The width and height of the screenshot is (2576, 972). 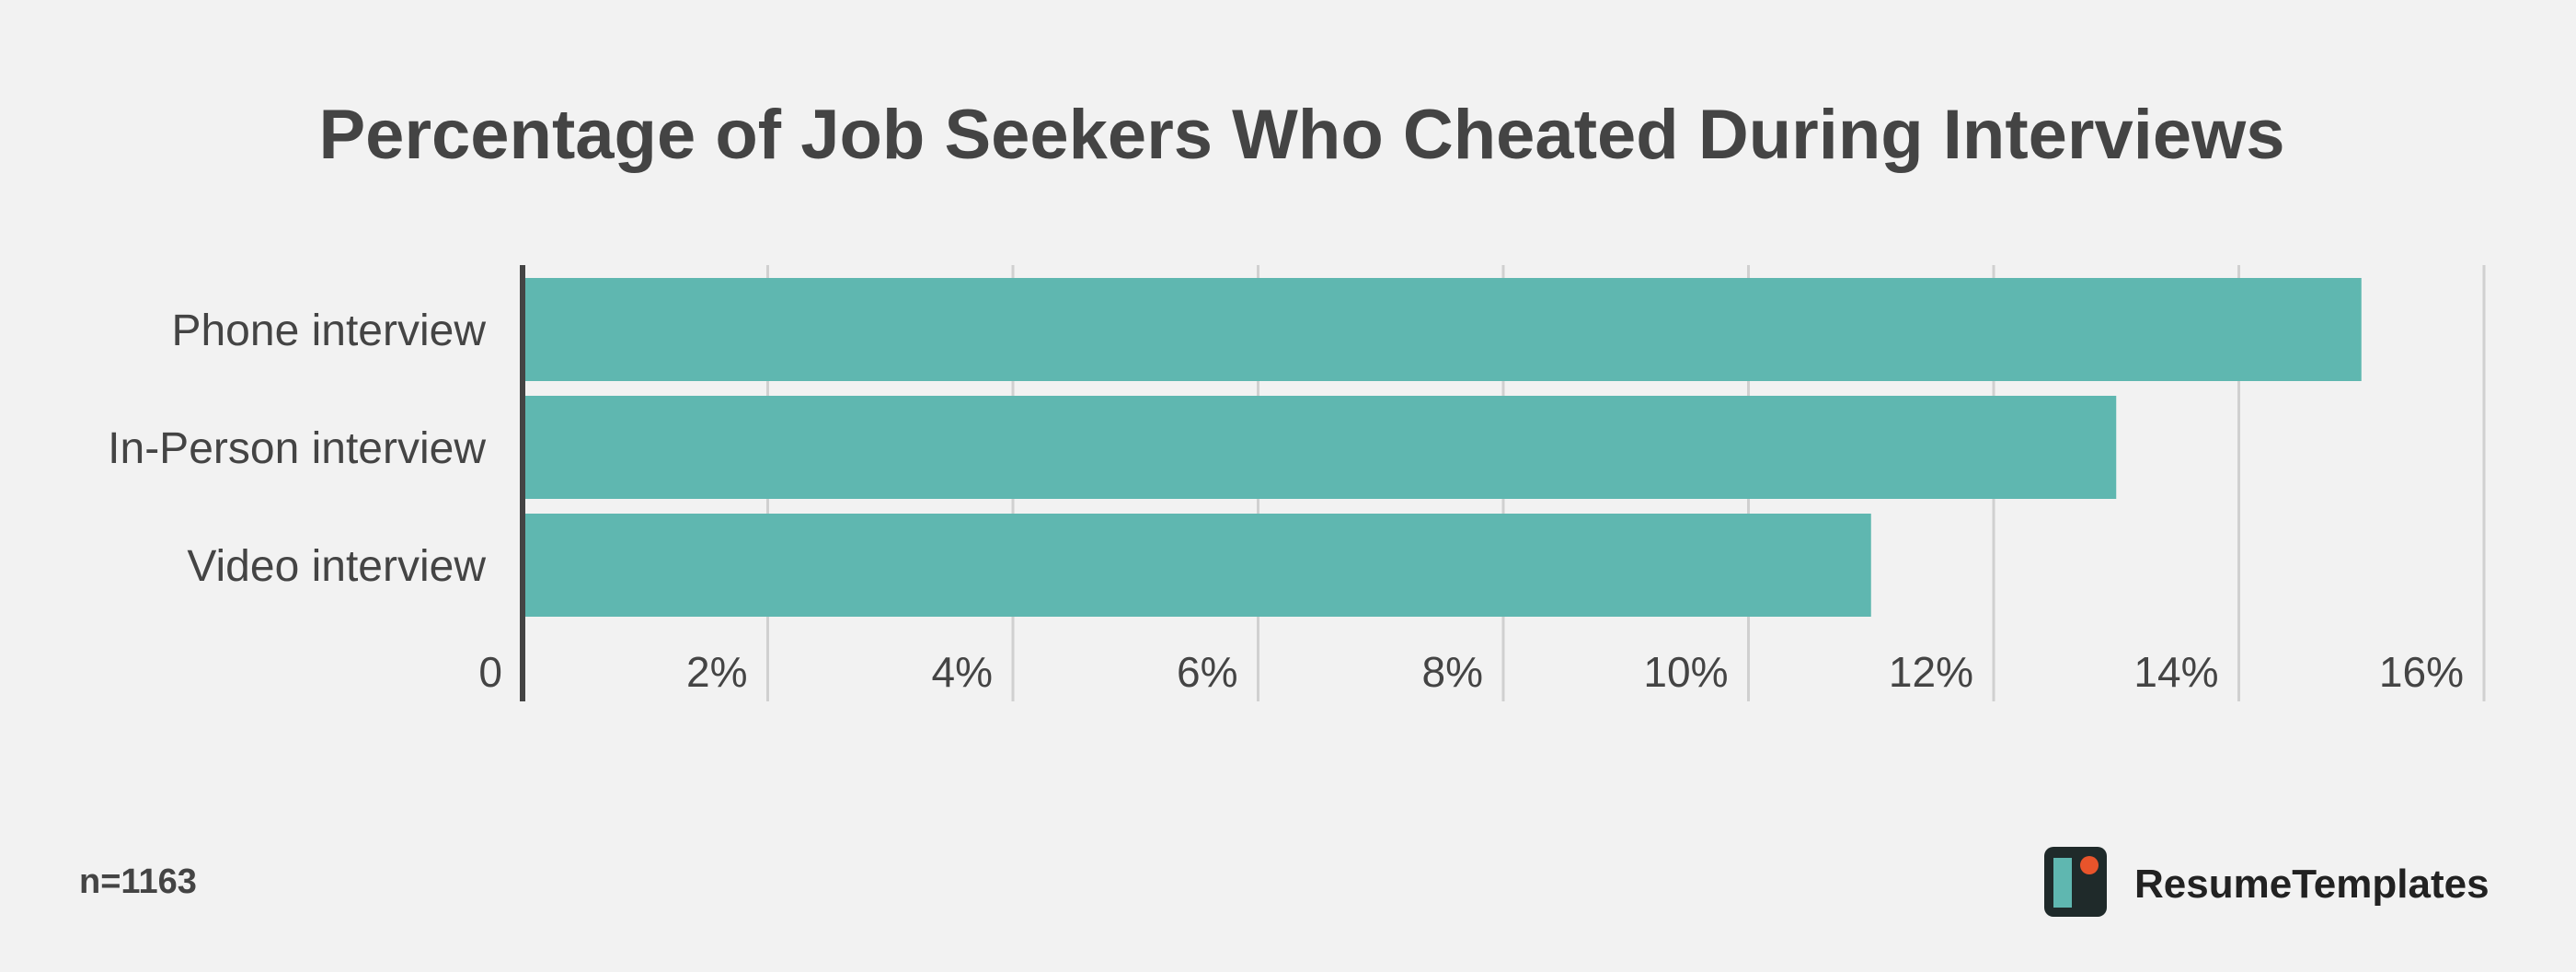 I want to click on x-tick-label: 16%, so click(x=2421, y=672).